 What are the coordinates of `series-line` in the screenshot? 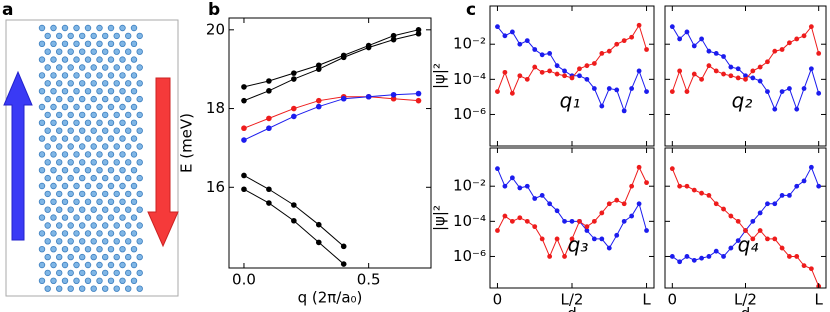 It's located at (331, 67).